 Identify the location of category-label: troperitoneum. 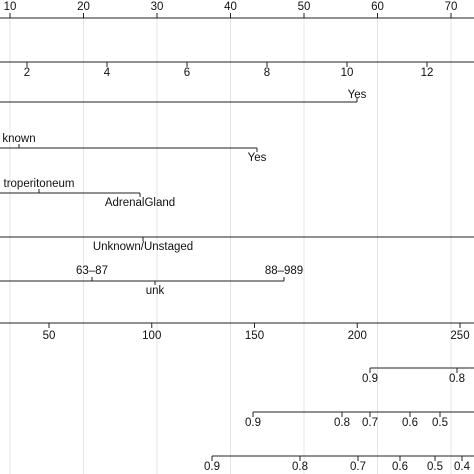
(39, 184).